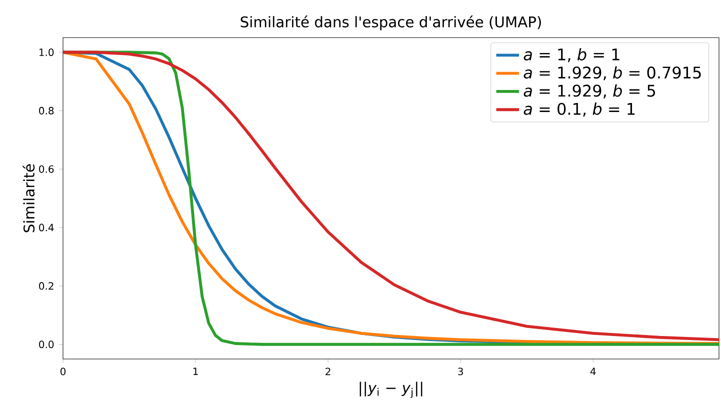 This screenshot has width=721, height=406. What do you see at coordinates (47, 52) in the screenshot?
I see `y-tick-label: 1.0` at bounding box center [47, 52].